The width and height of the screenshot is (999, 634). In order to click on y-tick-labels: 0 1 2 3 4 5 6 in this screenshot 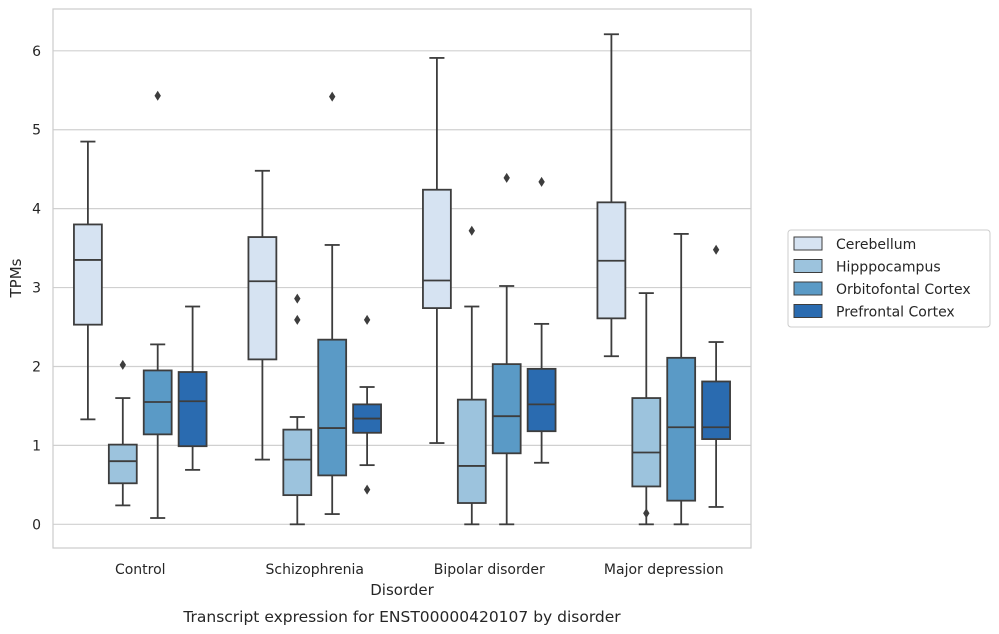, I will do `click(36, 288)`.